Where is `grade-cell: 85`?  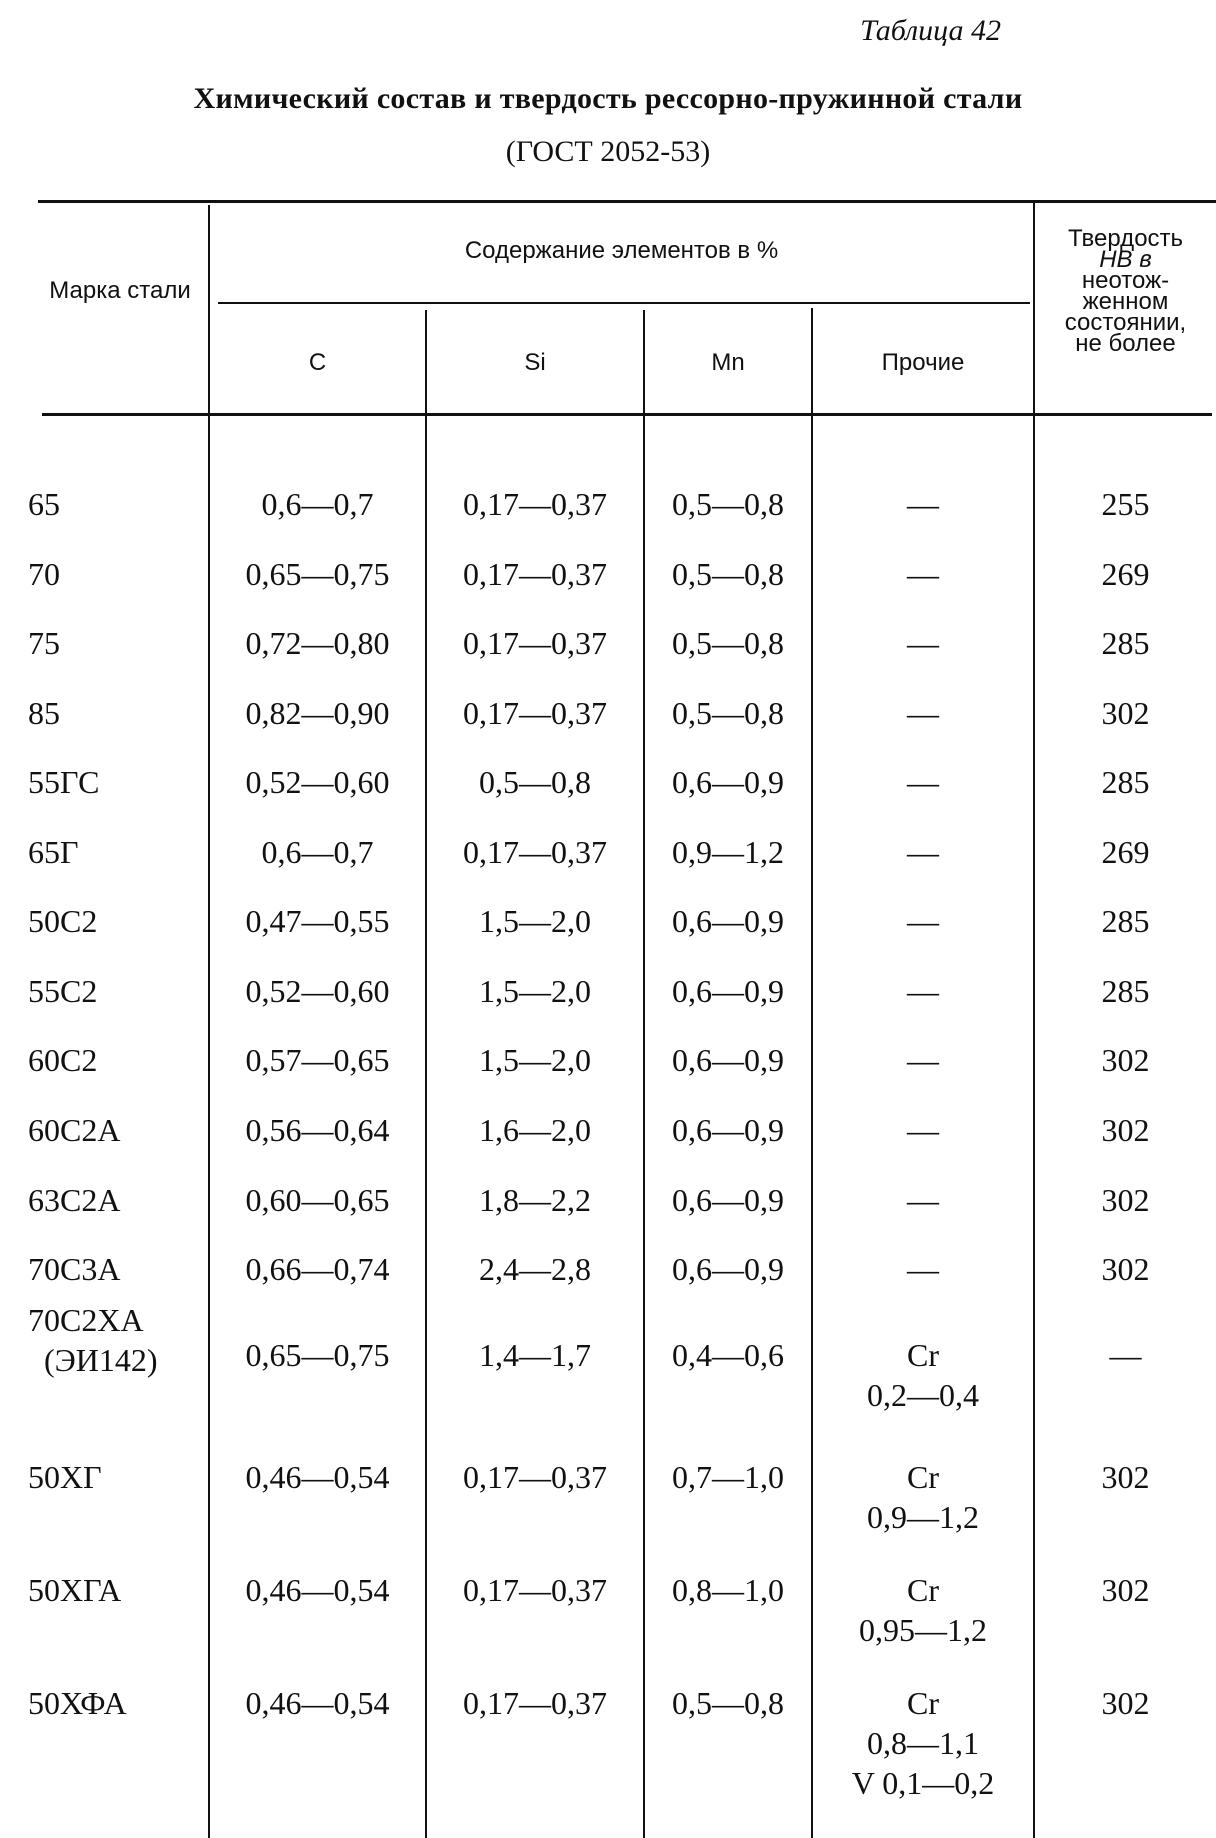
grade-cell: 85 is located at coordinates (44, 713).